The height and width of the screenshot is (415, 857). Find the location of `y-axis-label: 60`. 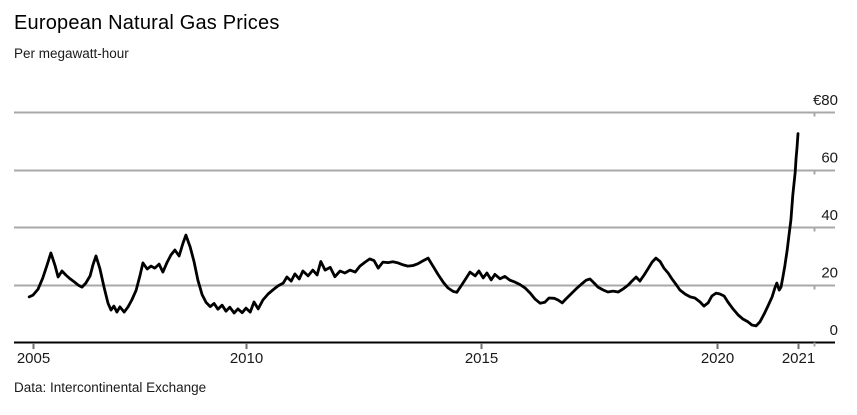

y-axis-label: 60 is located at coordinates (829, 158).